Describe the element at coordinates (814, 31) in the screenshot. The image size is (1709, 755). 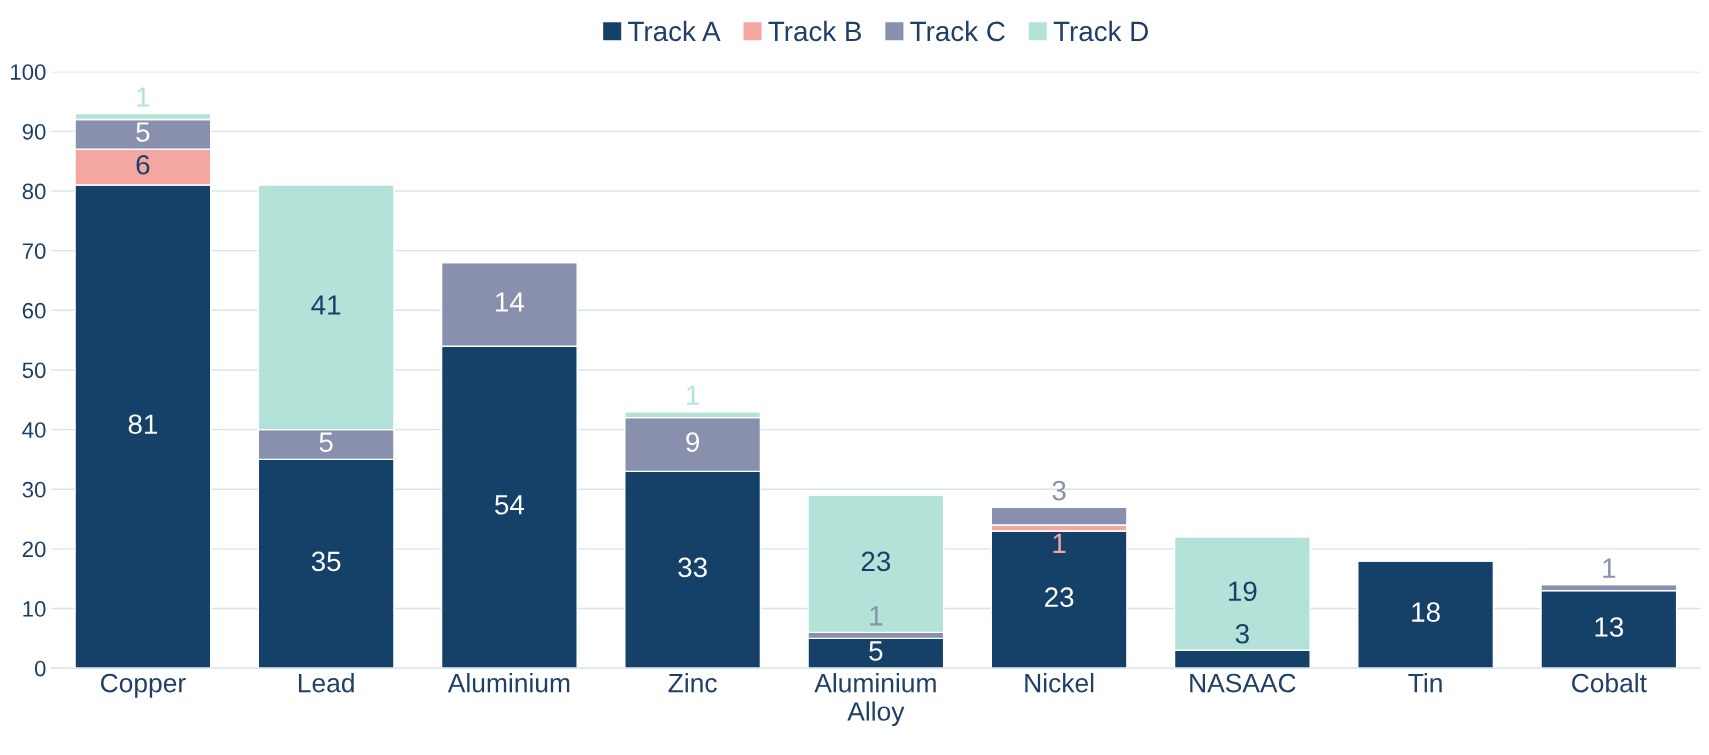
I see `legend-label: Track B` at that location.